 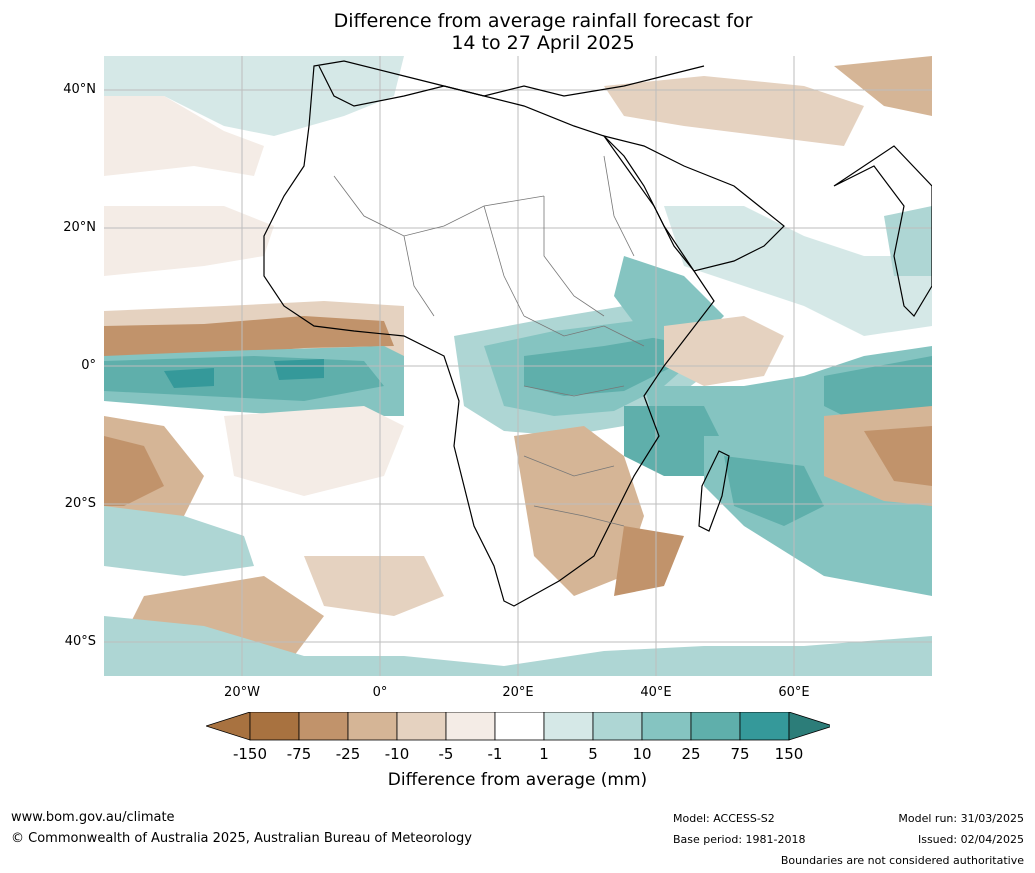 I want to click on colorbar-tick-label: -25, so click(x=348, y=754).